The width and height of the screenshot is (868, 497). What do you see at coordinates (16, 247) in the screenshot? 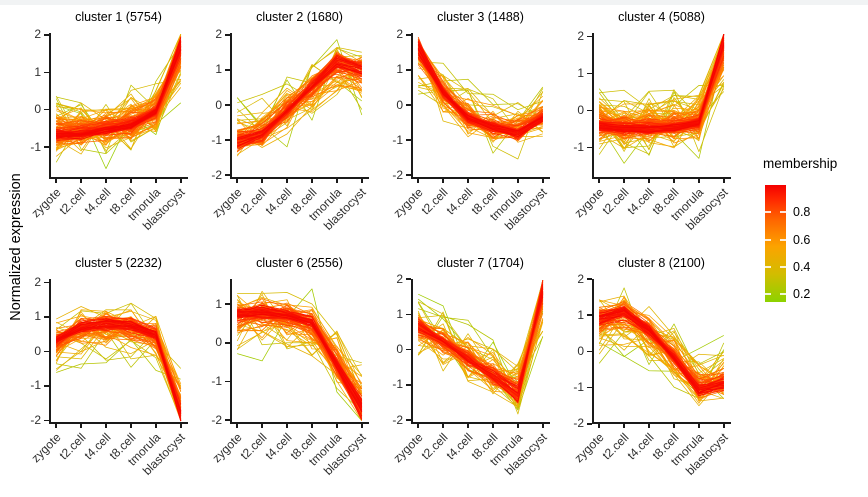
I see `y-axis-title: Normalized expression` at bounding box center [16, 247].